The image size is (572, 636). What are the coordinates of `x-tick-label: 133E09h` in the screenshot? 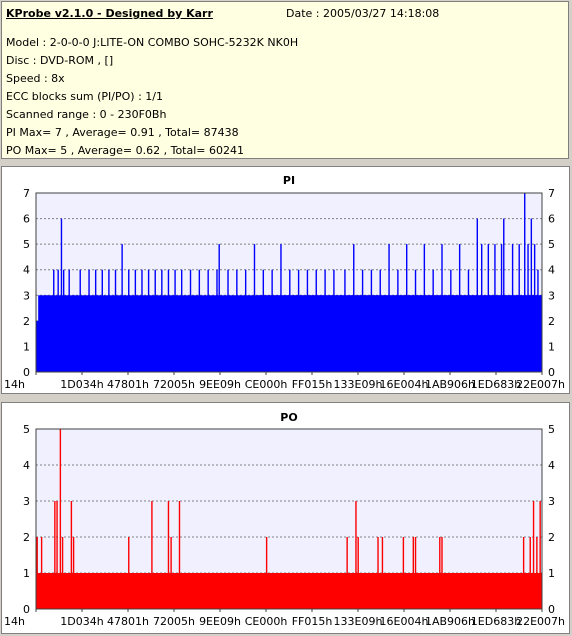 It's located at (358, 384).